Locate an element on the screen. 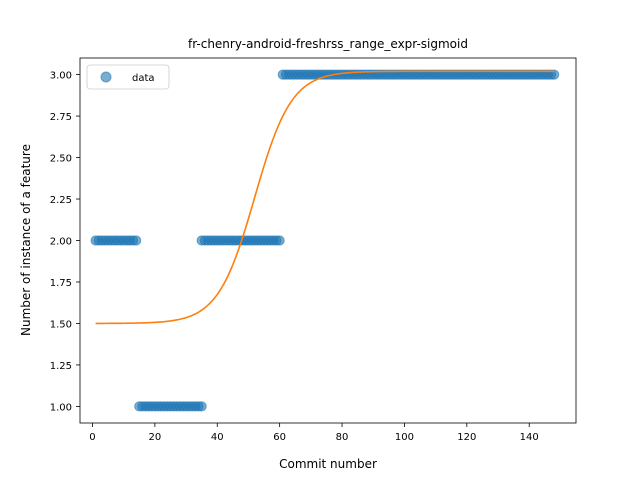 The width and height of the screenshot is (640, 480). x-tick-label: 60 is located at coordinates (279, 437).